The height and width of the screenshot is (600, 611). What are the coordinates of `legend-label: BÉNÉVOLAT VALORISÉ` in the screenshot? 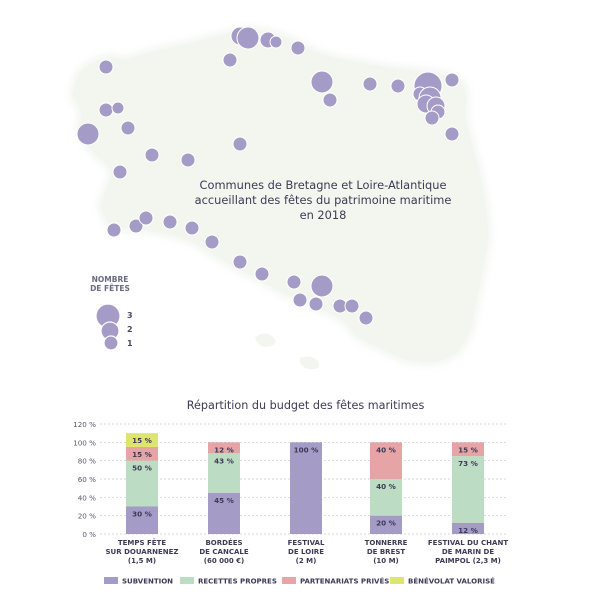 It's located at (451, 581).